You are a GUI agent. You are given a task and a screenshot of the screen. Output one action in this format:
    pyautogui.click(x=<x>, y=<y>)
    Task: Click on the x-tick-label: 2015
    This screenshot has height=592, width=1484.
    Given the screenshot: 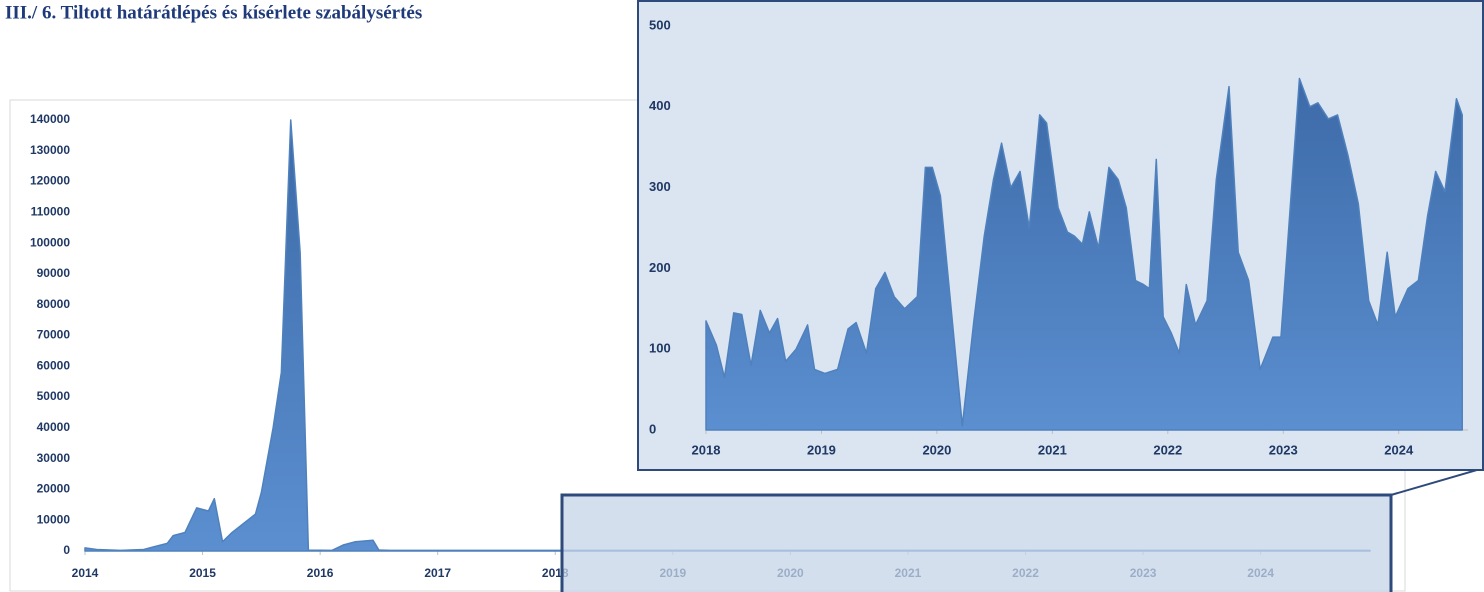 What is the action you would take?
    pyautogui.click(x=202, y=573)
    